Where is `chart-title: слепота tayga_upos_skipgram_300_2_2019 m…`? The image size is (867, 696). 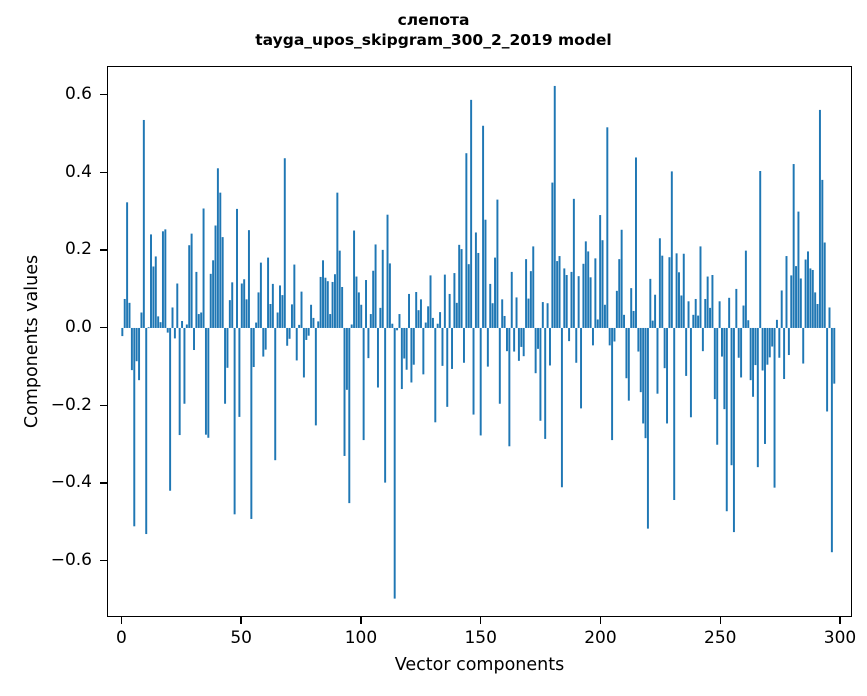 chart-title: слепота tayga_upos_skipgram_300_2_2019 m… is located at coordinates (433, 30).